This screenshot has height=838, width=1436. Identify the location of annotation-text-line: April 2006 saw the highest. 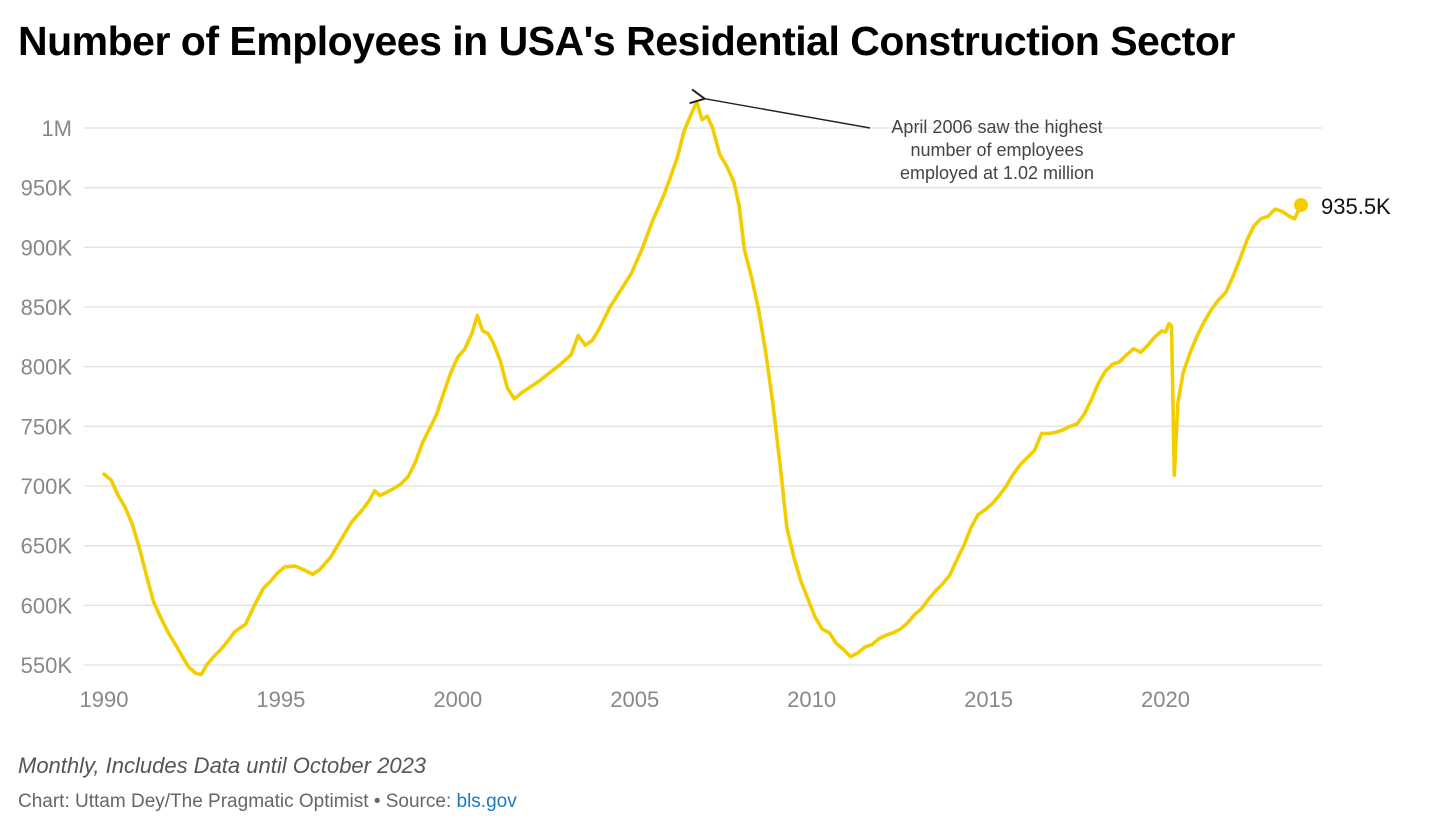
(996, 127).